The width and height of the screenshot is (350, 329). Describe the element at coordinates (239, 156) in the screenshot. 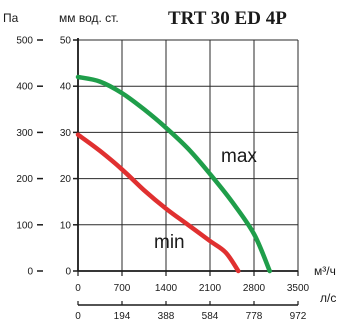

I see `series-label-max: max` at that location.